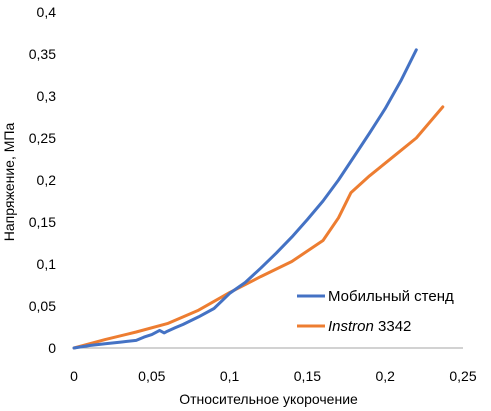 The width and height of the screenshot is (491, 411). I want to click on x-tick-label: 0, so click(74, 376).